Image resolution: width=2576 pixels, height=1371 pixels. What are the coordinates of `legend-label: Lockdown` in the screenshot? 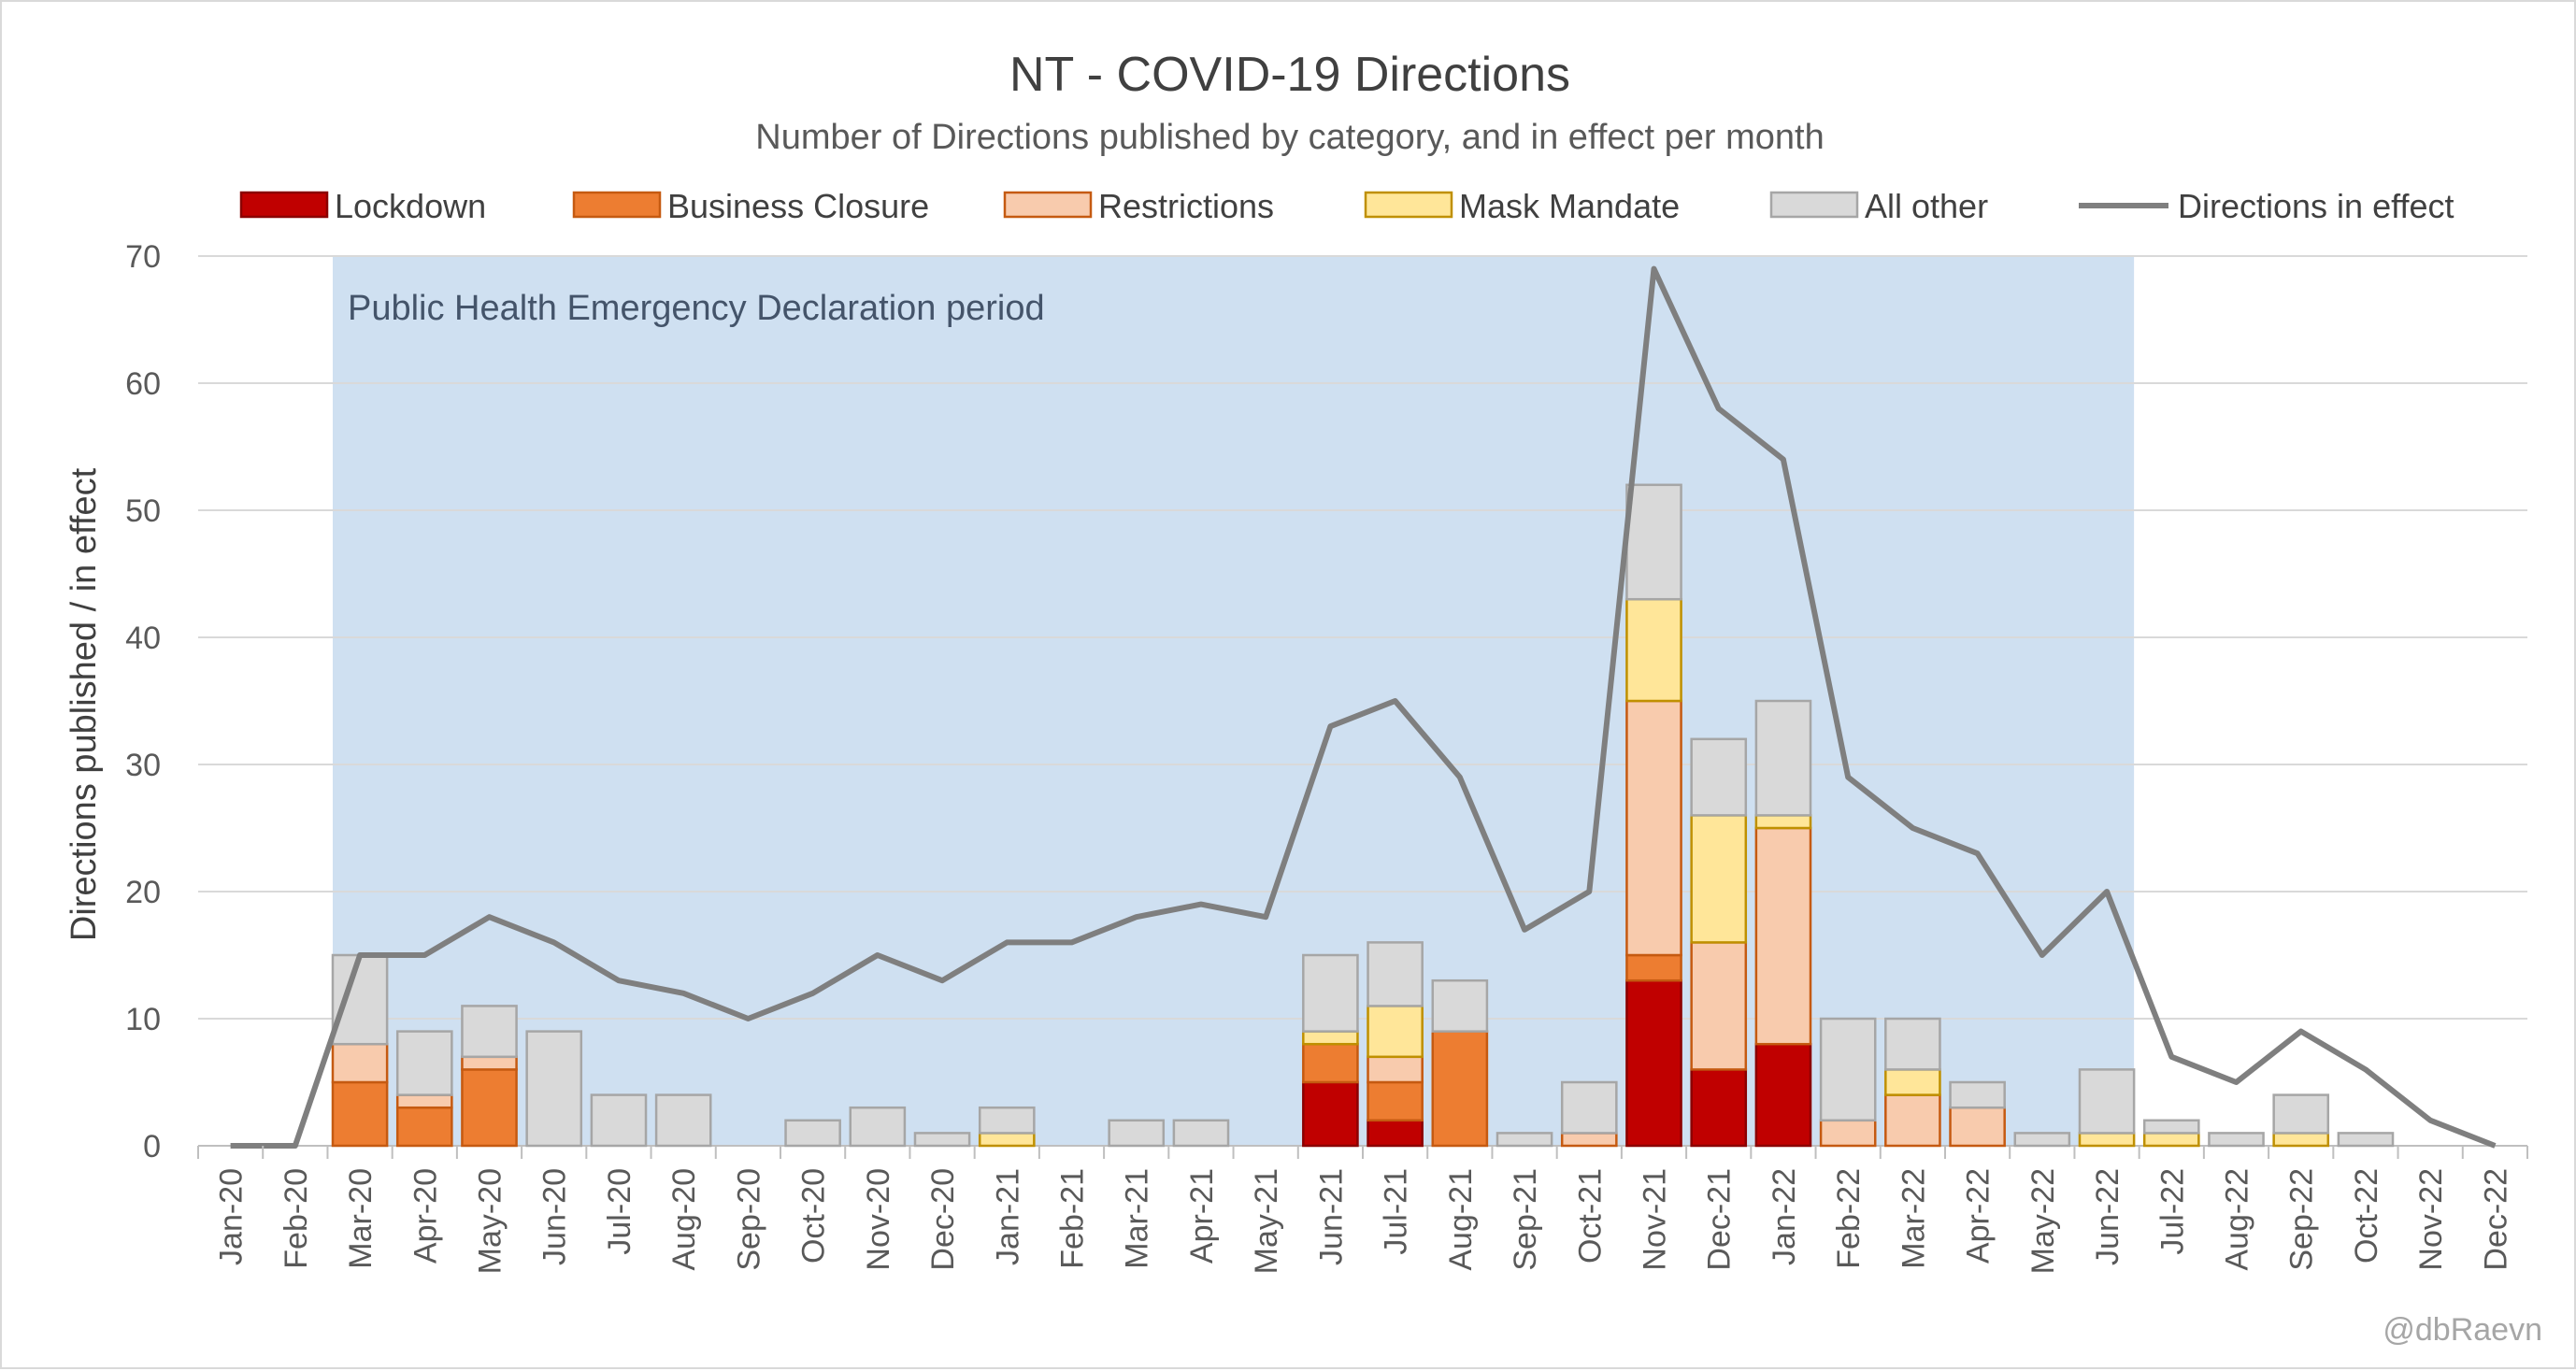 It's located at (410, 206).